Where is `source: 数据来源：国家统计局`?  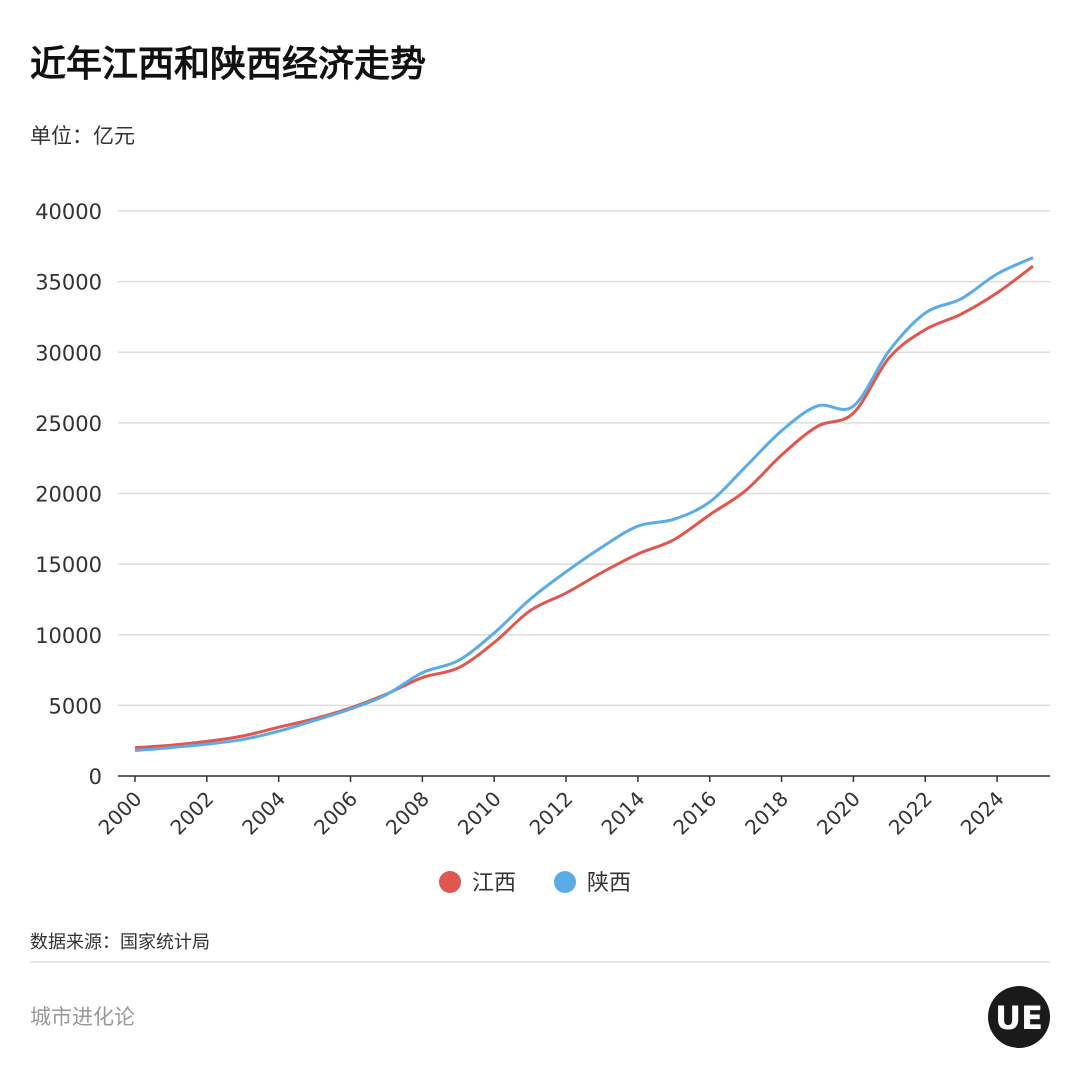 source: 数据来源：国家统计局 is located at coordinates (120, 942).